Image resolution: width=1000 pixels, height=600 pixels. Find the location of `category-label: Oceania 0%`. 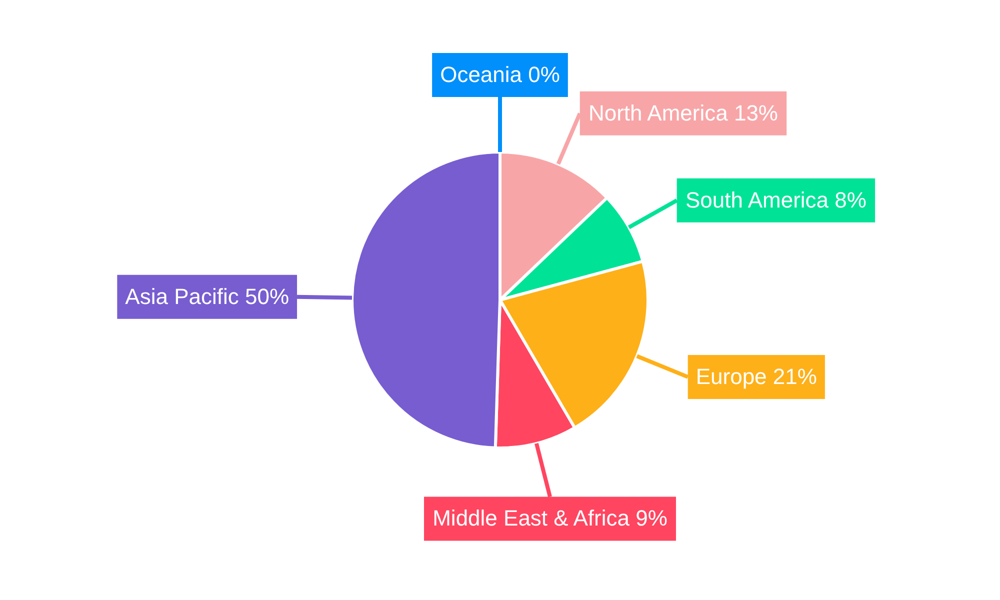

category-label: Oceania 0% is located at coordinates (500, 74).